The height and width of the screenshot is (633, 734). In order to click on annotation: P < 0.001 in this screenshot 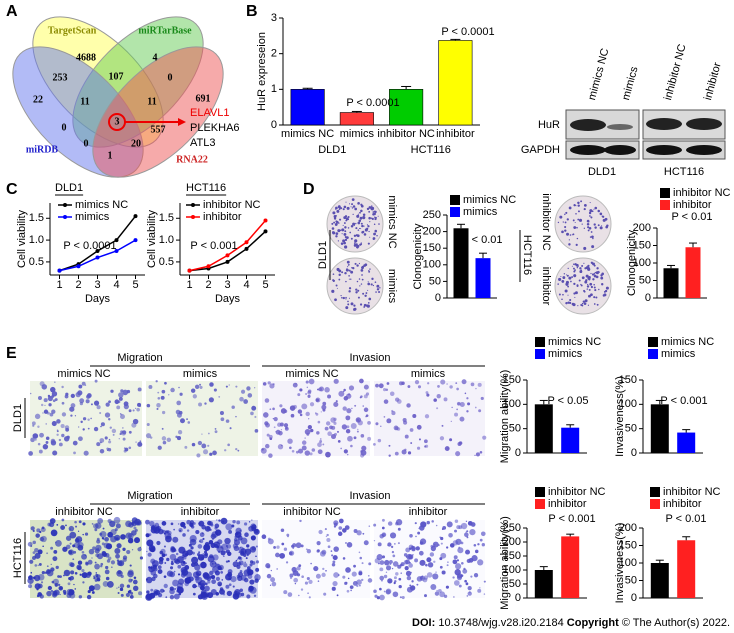, I will do `click(571, 519)`.